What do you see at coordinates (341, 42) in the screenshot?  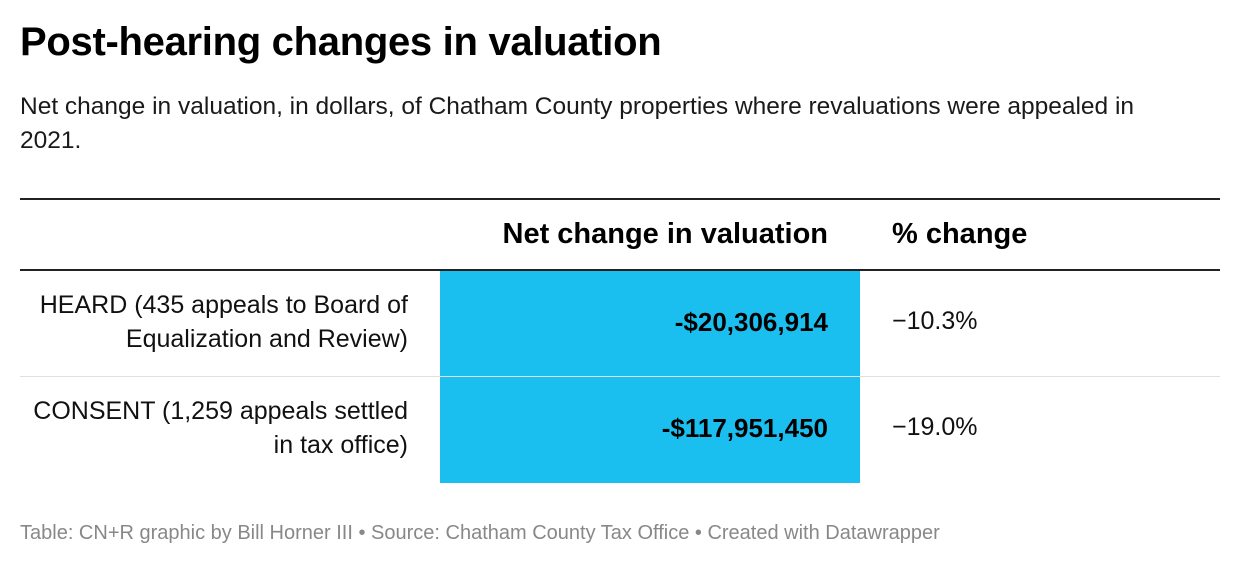 I see `chart-title: Post-hearing changes in valuation` at bounding box center [341, 42].